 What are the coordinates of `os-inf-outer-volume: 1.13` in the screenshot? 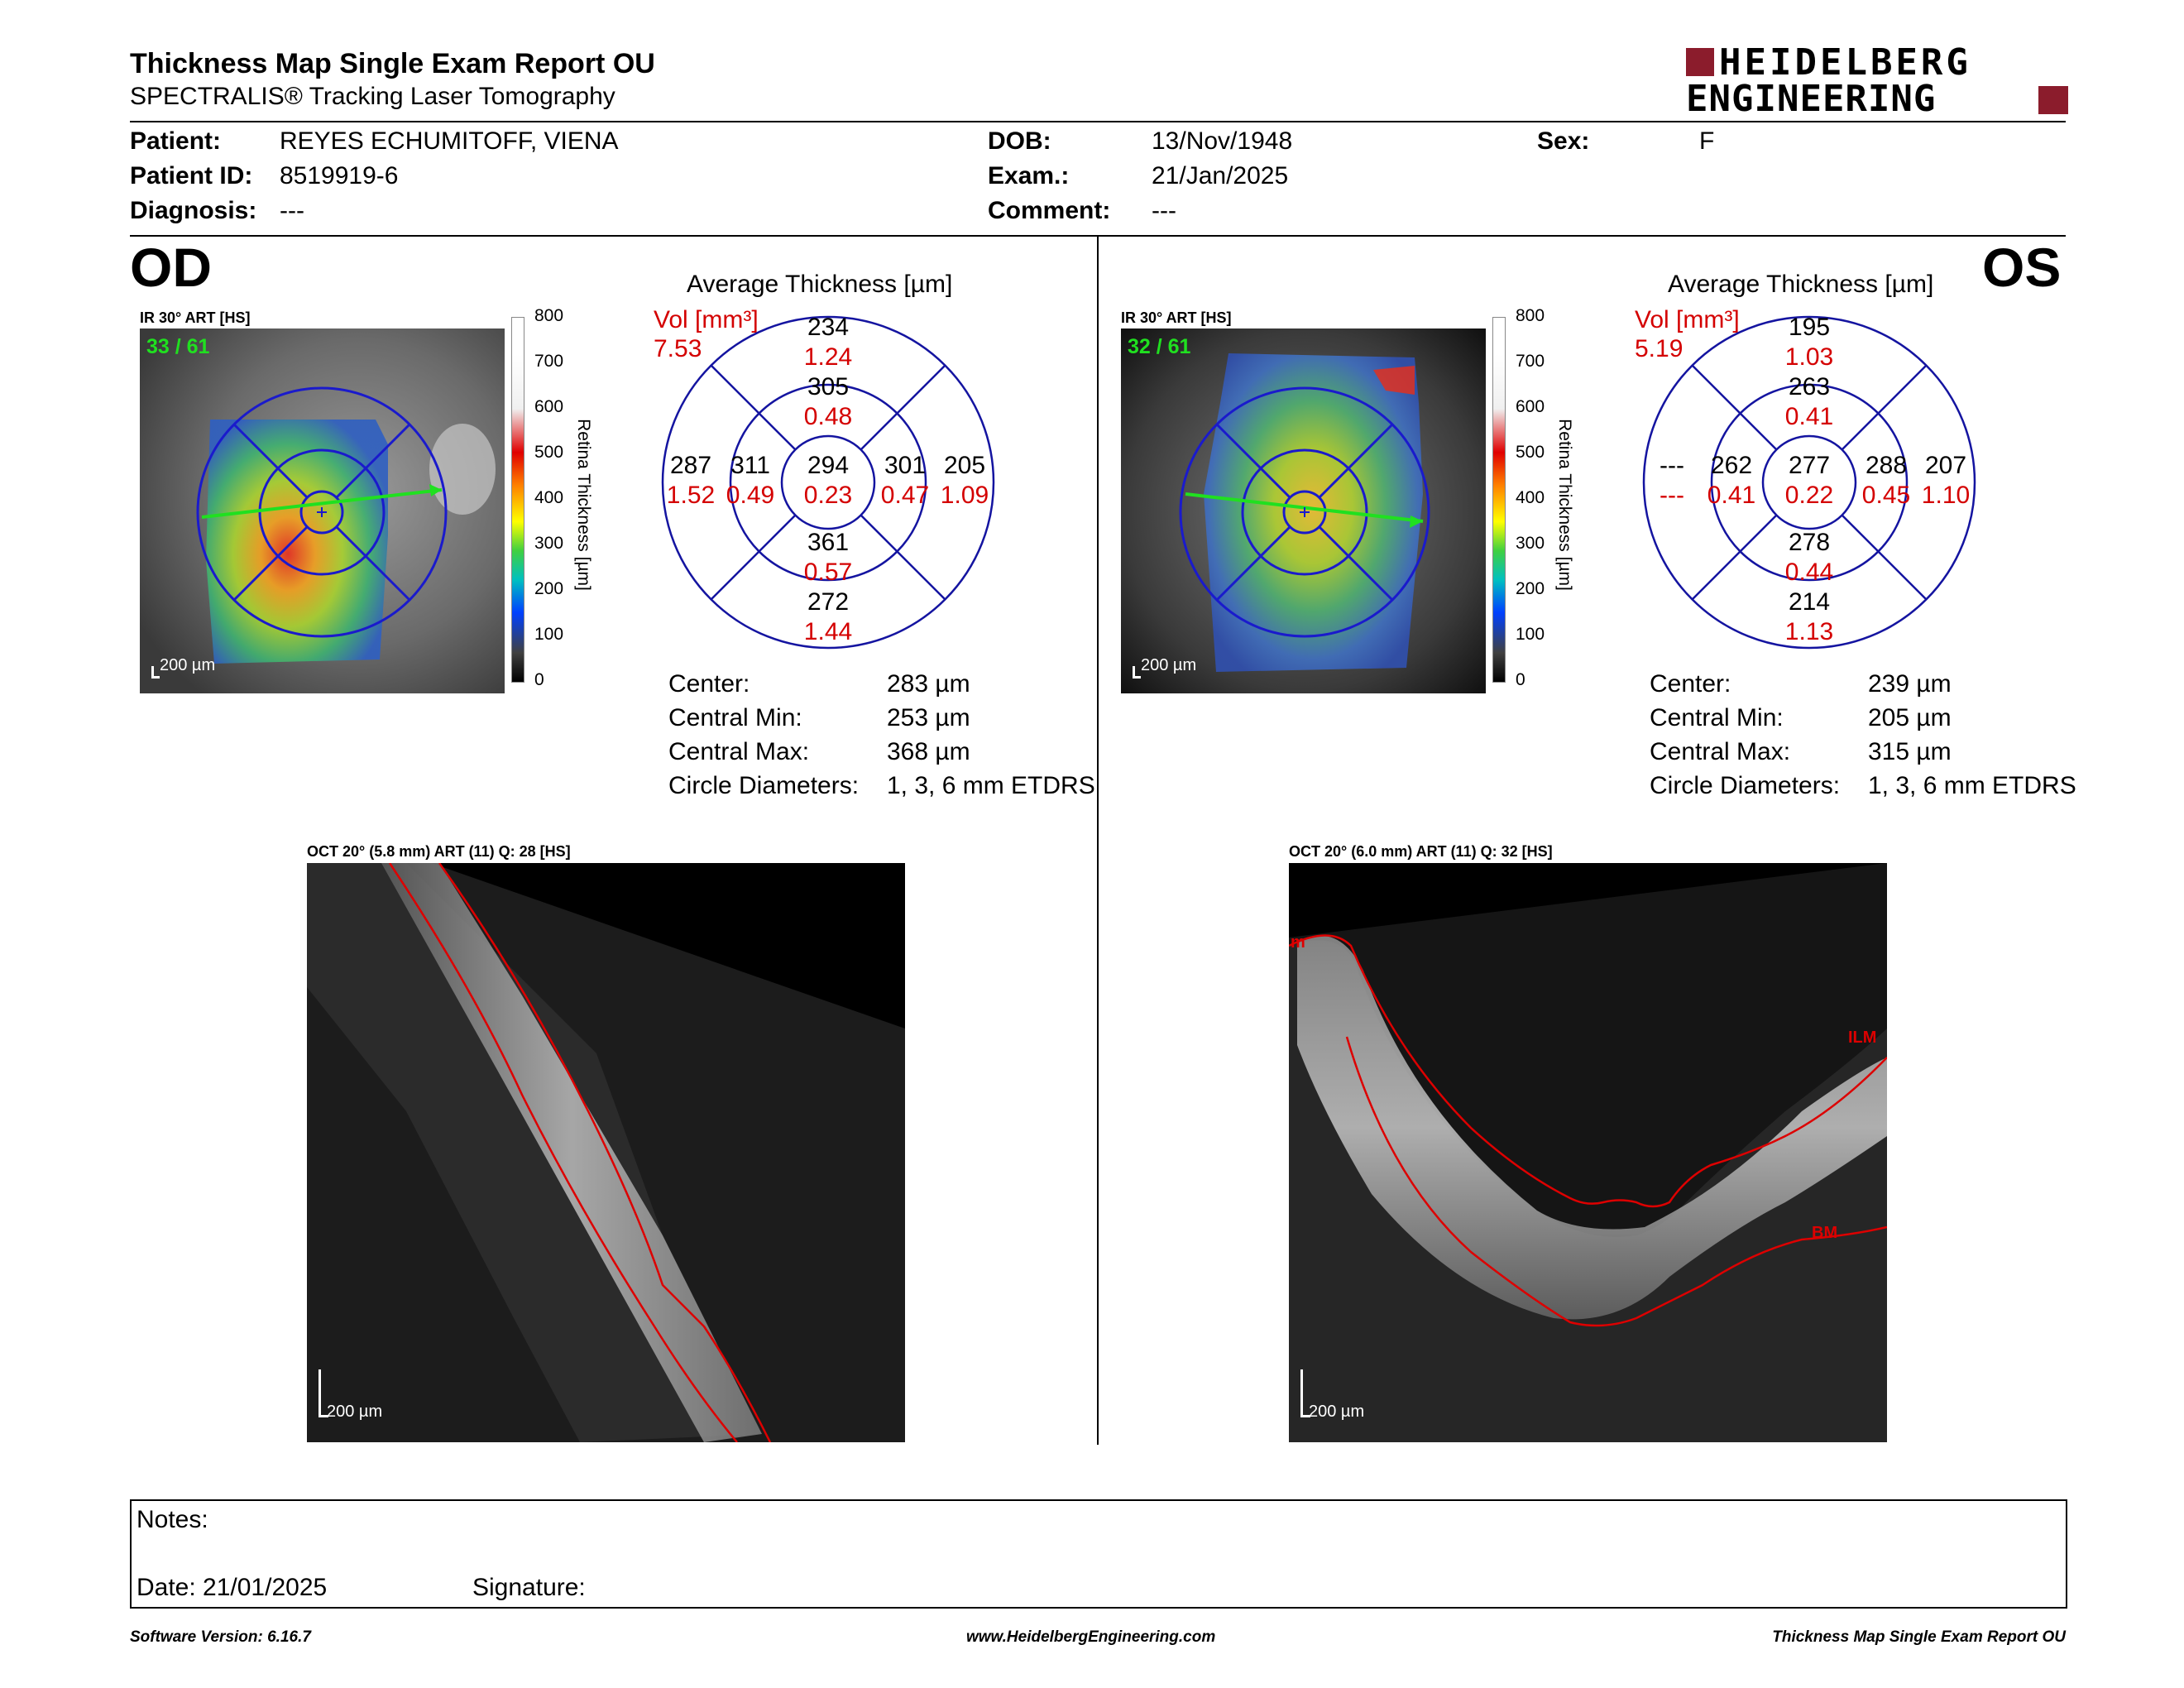 It's located at (1809, 631).